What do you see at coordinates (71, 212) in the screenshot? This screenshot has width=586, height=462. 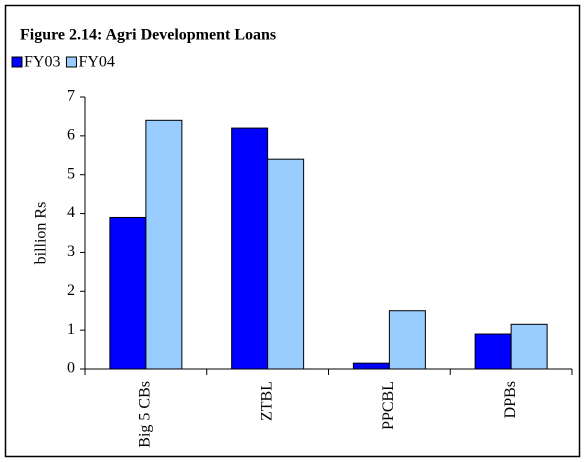 I see `y-tick-label: 4` at bounding box center [71, 212].